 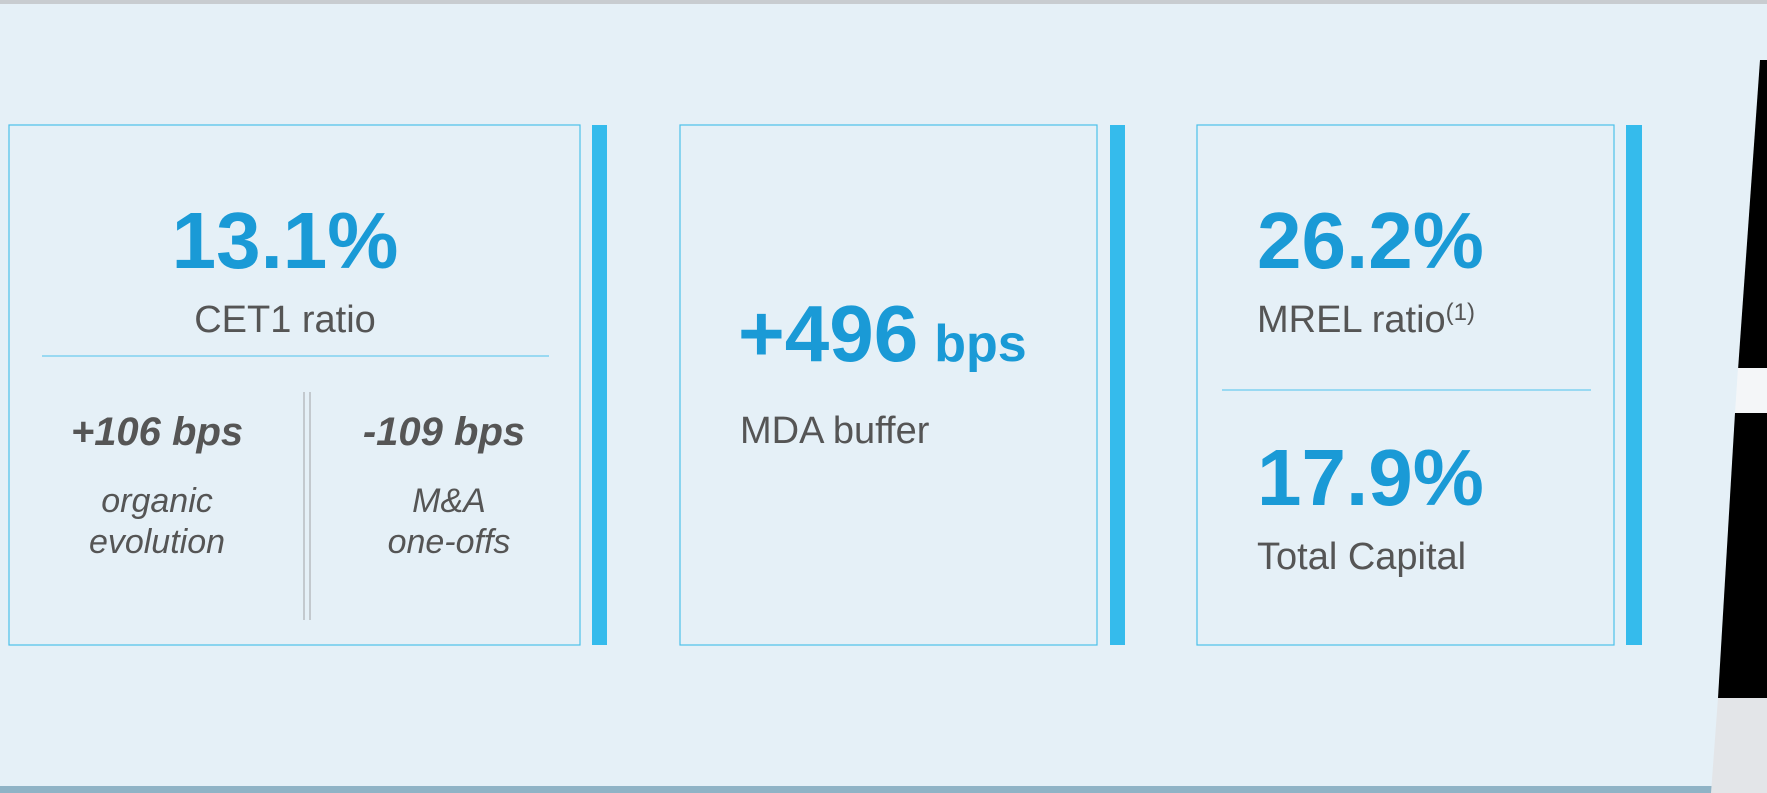 What do you see at coordinates (1460, 312) in the screenshot?
I see `footnote-ref: (1)` at bounding box center [1460, 312].